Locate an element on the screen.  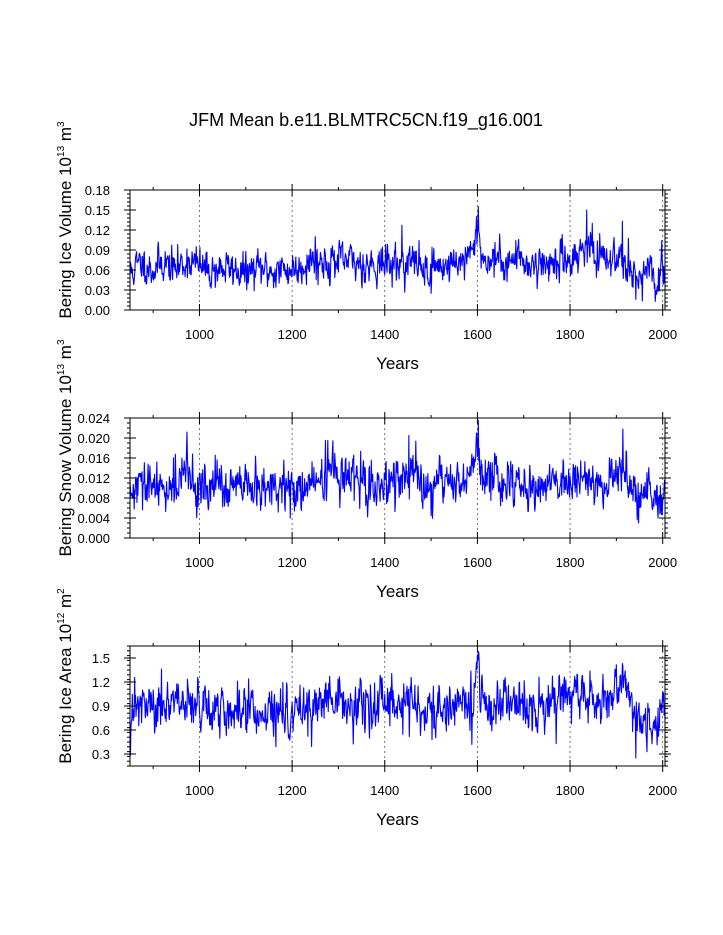
y-tick-label: 0.008 is located at coordinates (93, 498).